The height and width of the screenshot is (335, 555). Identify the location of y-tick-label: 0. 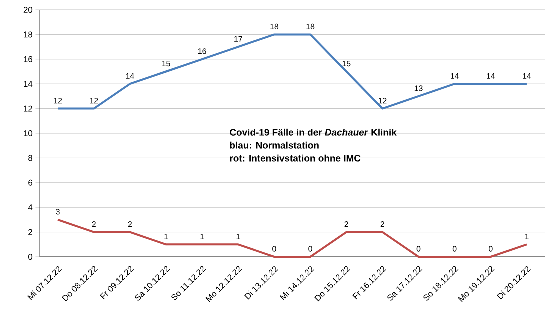
(30, 257).